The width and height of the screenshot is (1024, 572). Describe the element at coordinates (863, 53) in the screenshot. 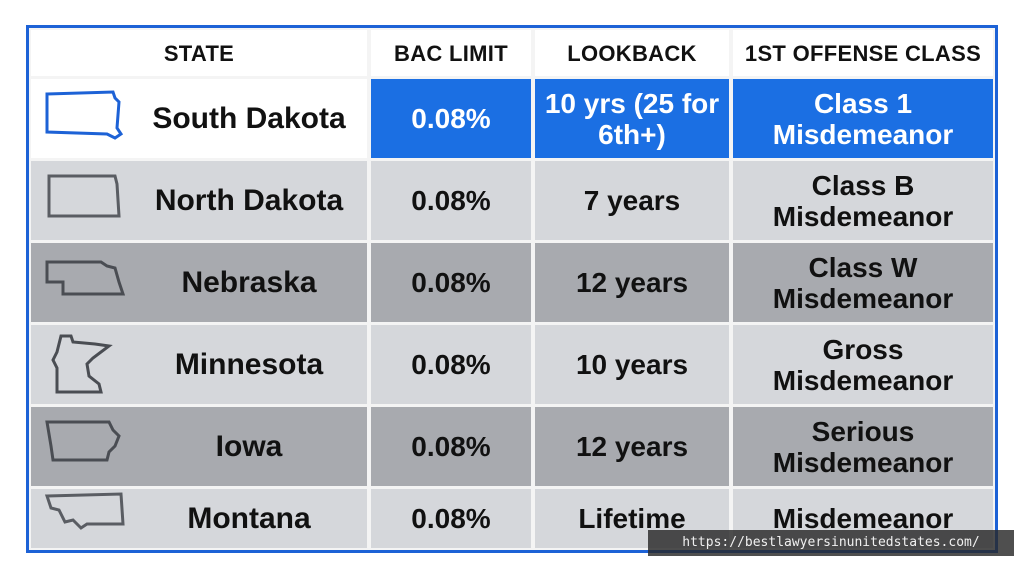

I see `column-header: 1ST OFFENSE CLASS` at that location.